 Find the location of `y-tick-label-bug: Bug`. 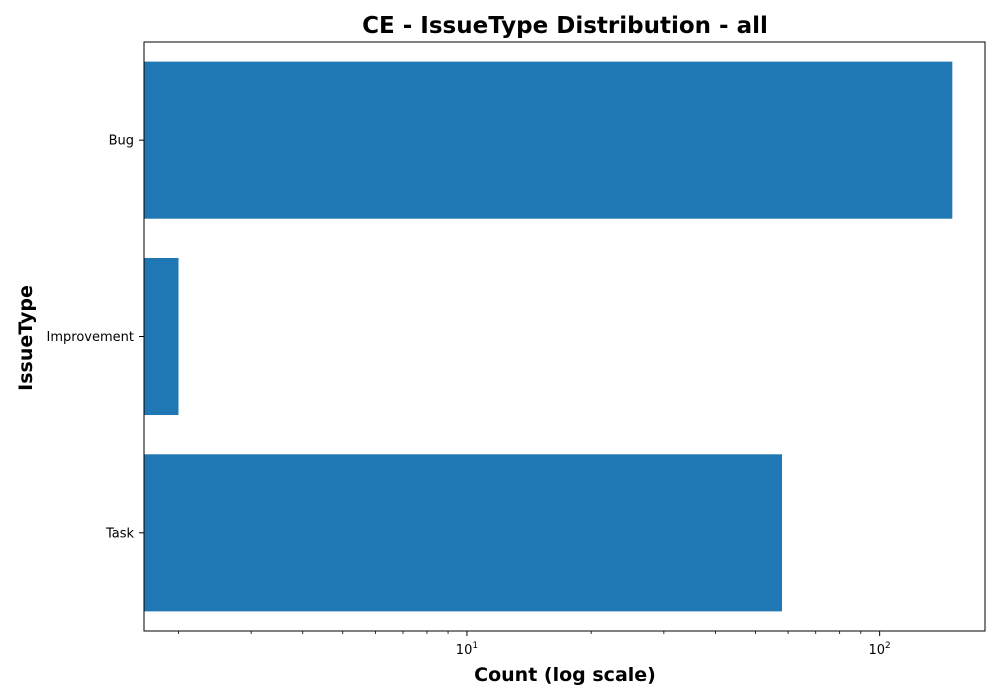

y-tick-label-bug: Bug is located at coordinates (121, 141).